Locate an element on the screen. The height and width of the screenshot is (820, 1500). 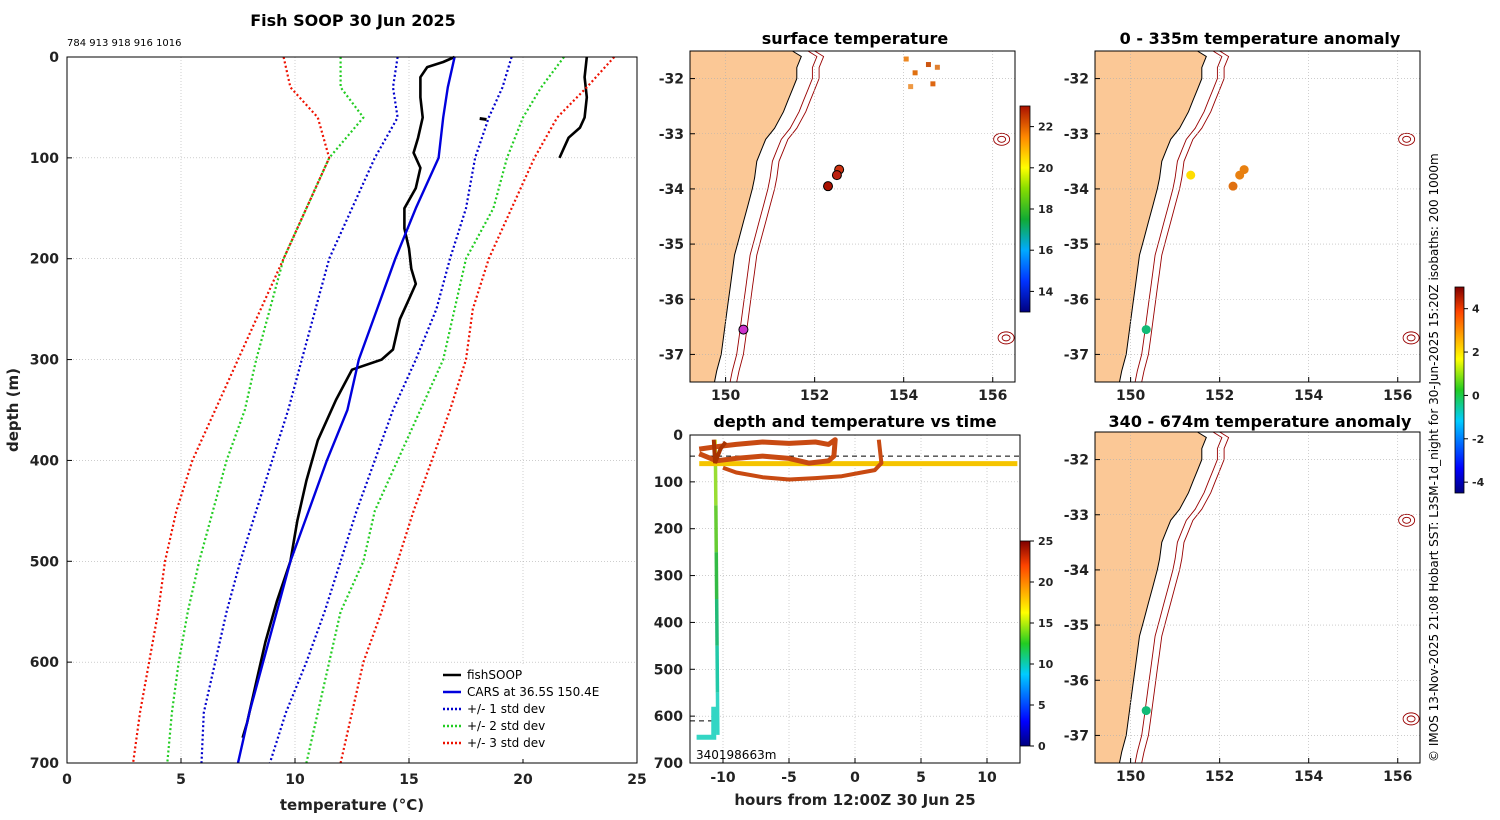
profile-x-tick-label: 5 is located at coordinates (181, 780).